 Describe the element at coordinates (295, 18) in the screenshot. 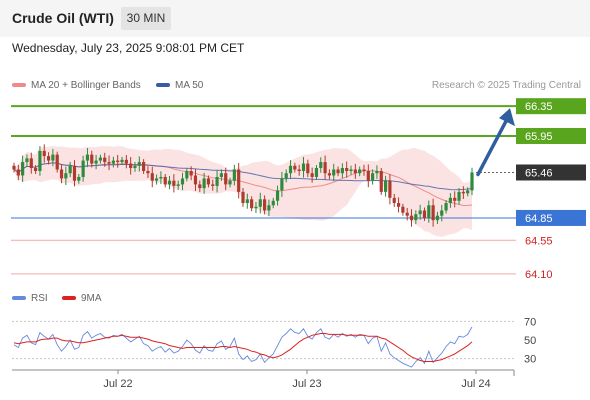

I see `header-bar` at that location.